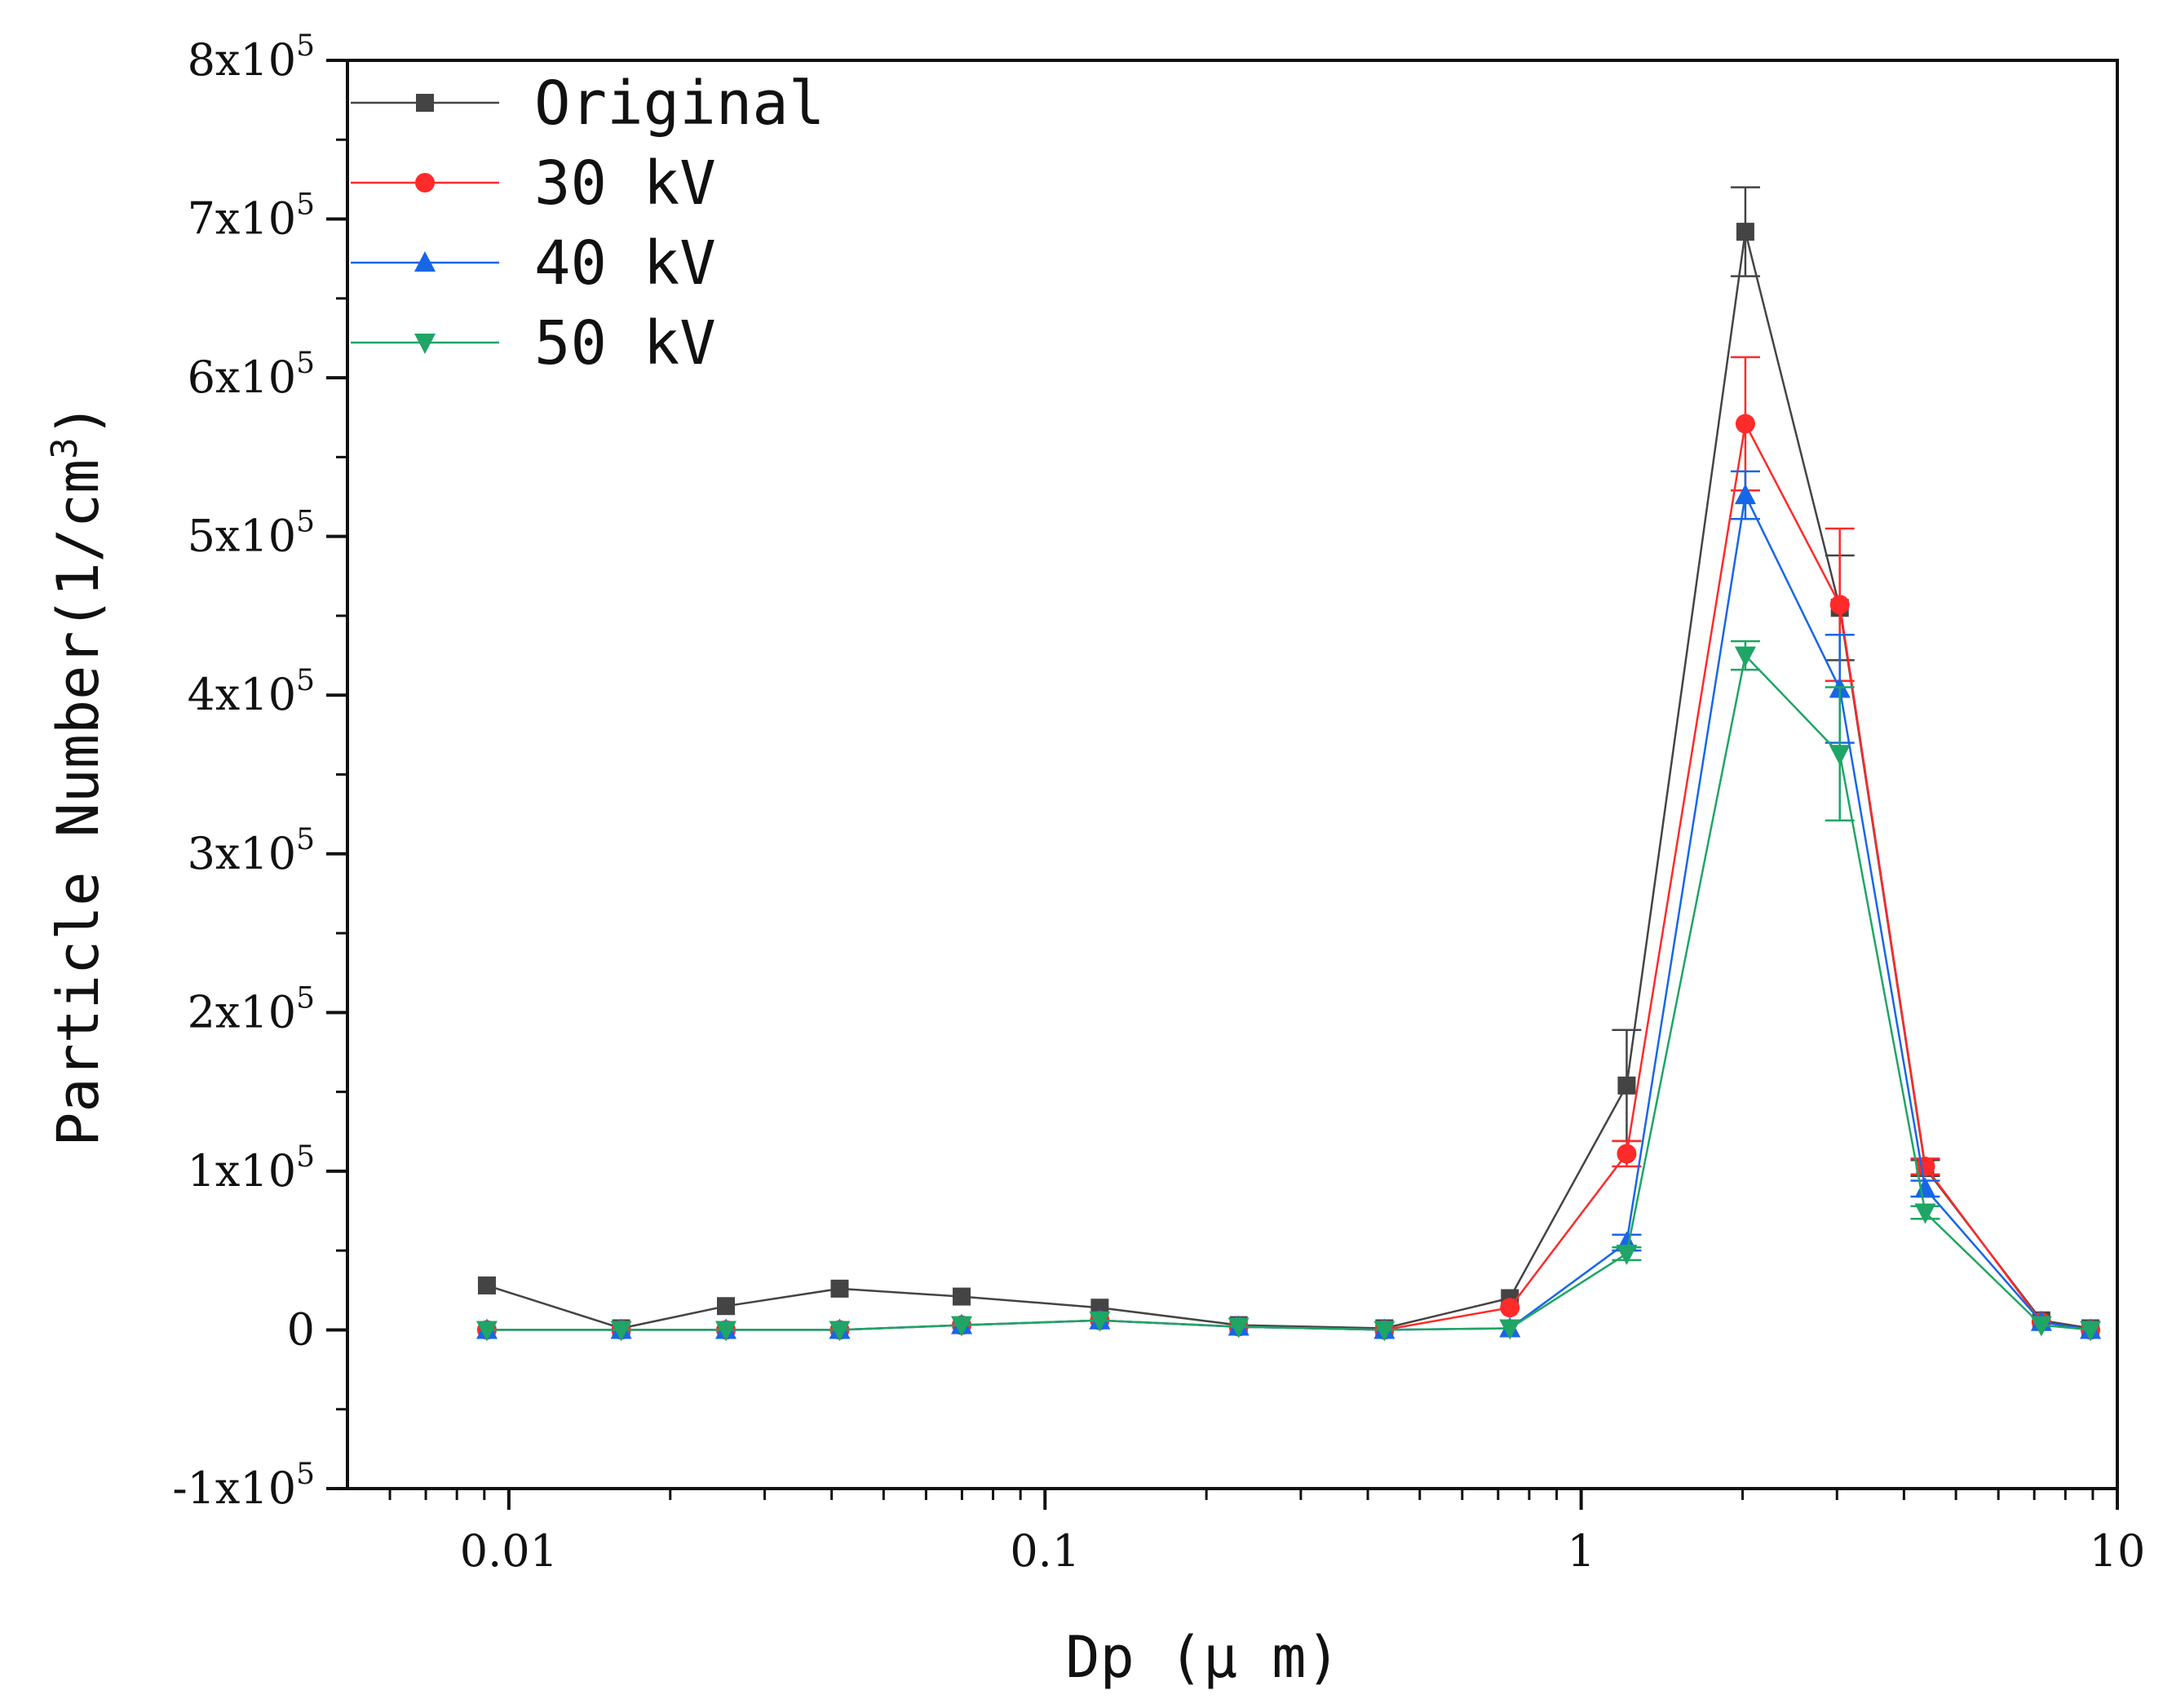 The width and height of the screenshot is (2163, 1708). I want to click on y-tick-label-mantissa: 6x10, so click(242, 377).